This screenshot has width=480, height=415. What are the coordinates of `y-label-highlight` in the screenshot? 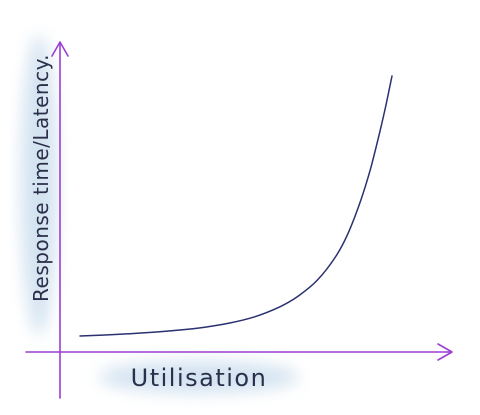 It's located at (39, 185).